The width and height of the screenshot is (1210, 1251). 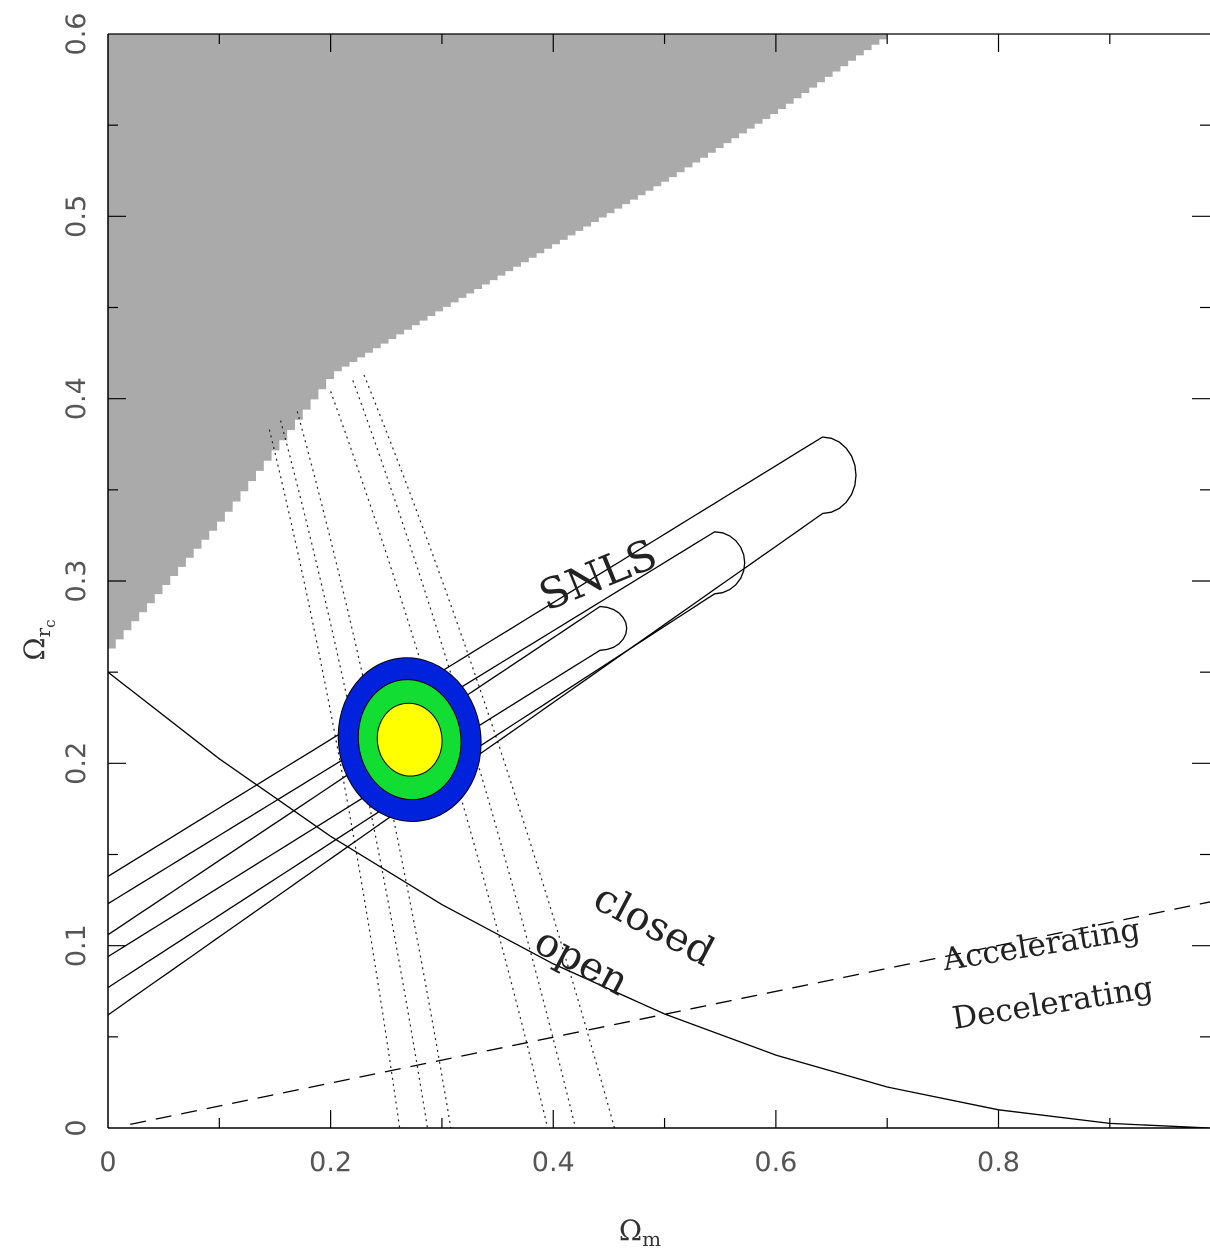 What do you see at coordinates (553, 1162) in the screenshot?
I see `x-tick-label: 0.4` at bounding box center [553, 1162].